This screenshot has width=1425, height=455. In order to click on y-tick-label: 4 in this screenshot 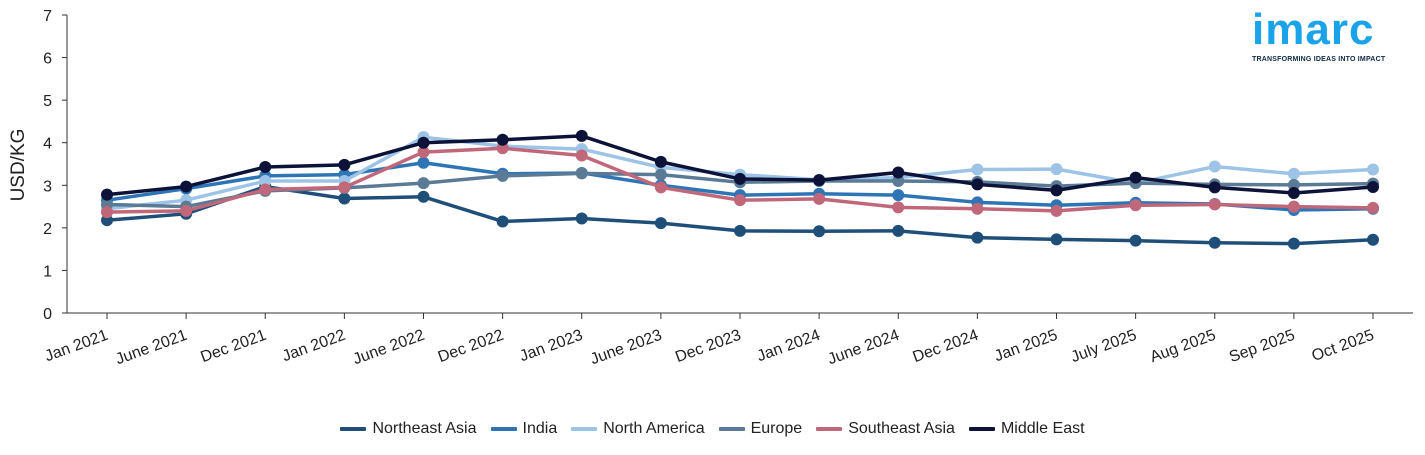, I will do `click(47, 144)`.